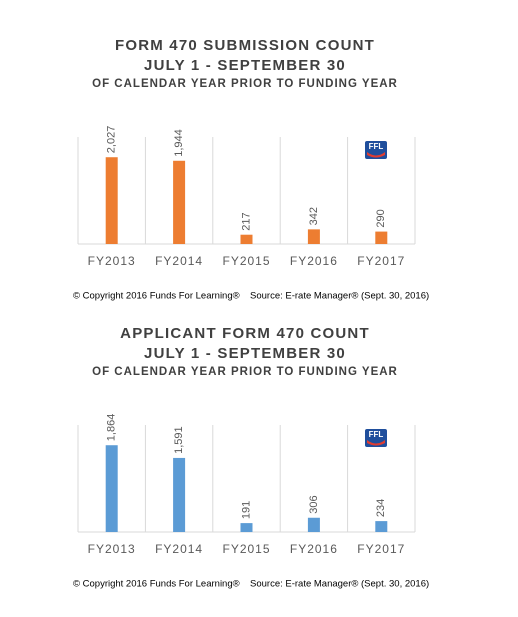  Describe the element at coordinates (381, 508) in the screenshot. I see `value-label: 234` at that location.